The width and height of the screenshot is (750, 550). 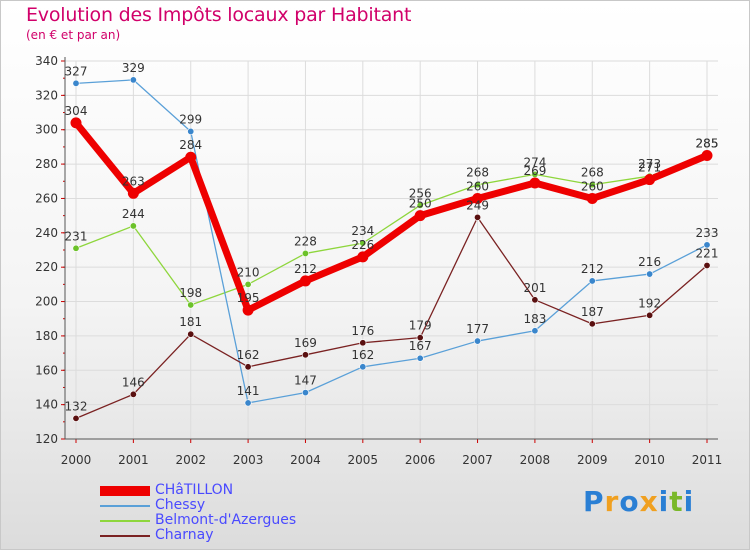 I want to click on legend-label: Charnay, so click(x=184, y=535).